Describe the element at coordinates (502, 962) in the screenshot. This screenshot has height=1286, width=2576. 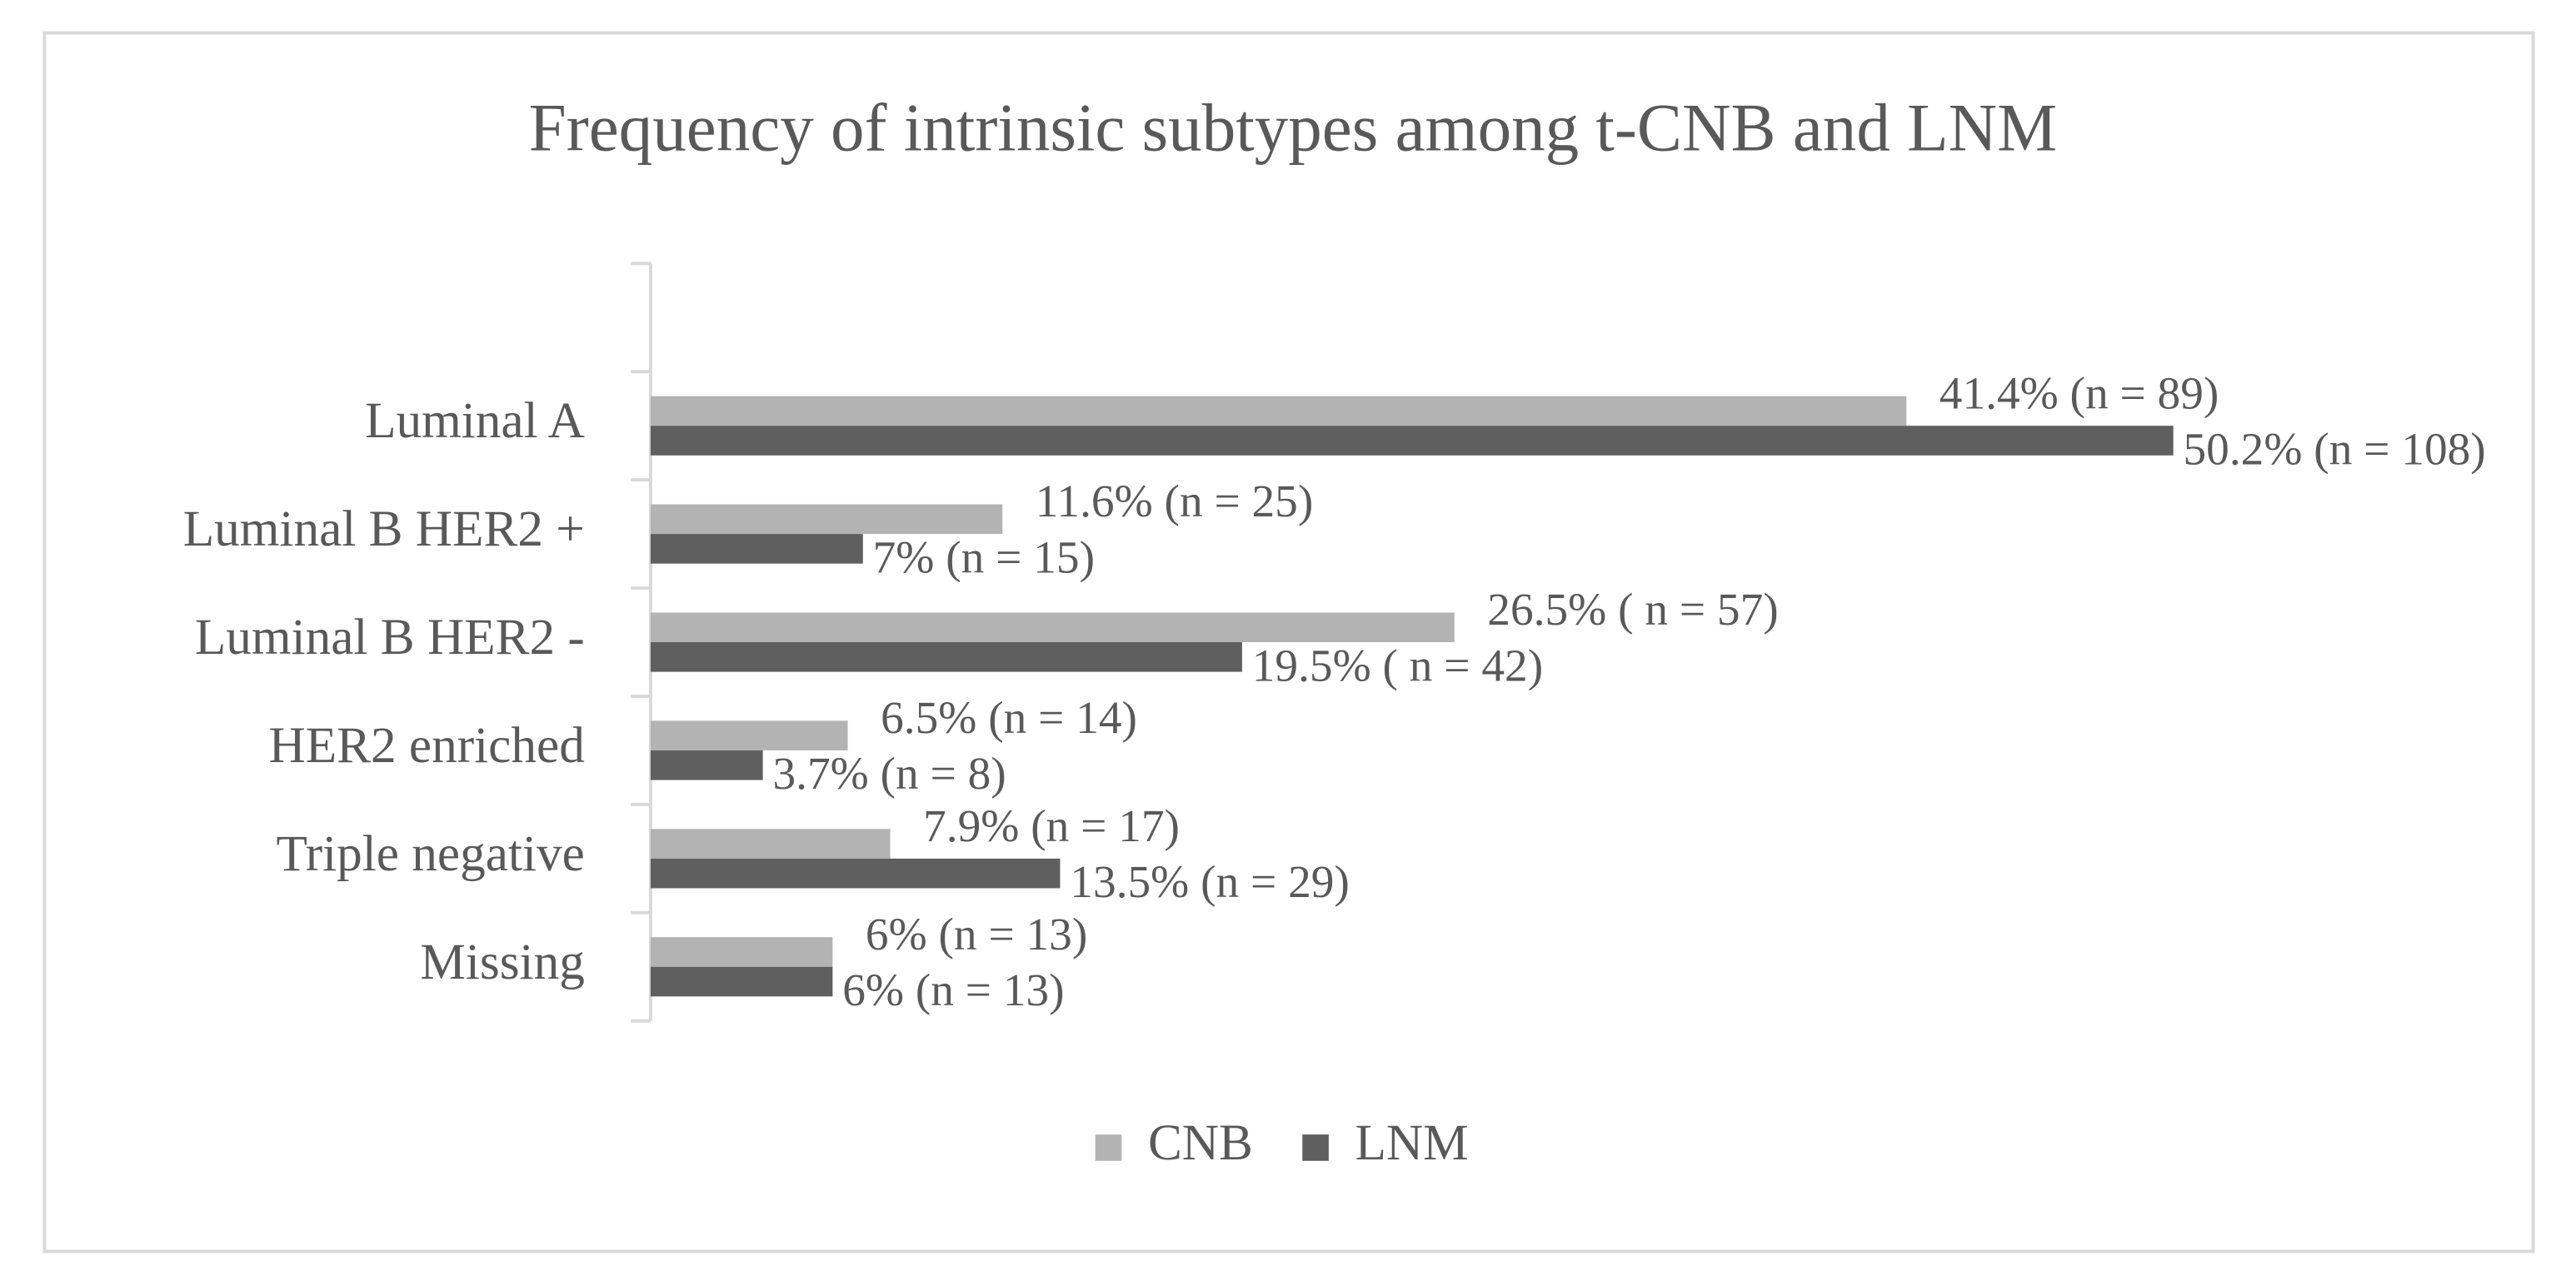
I see `y-tick-label: Missing` at that location.